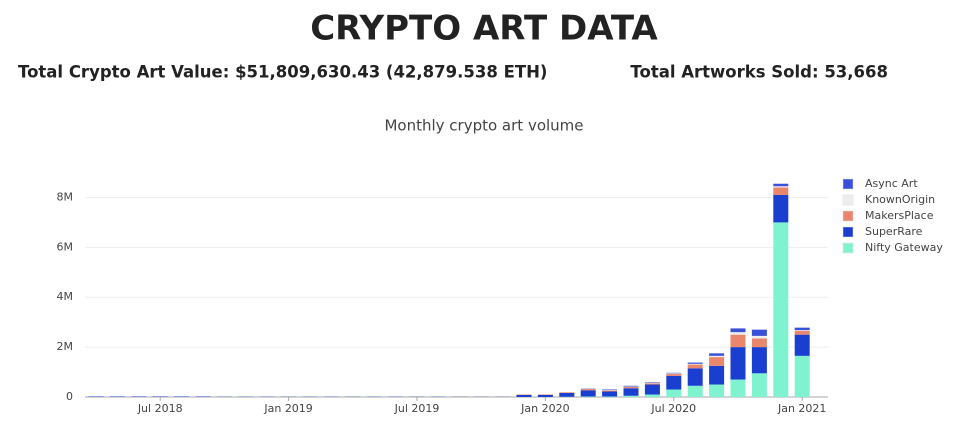 The height and width of the screenshot is (446, 960). What do you see at coordinates (483, 126) in the screenshot?
I see `chart-title: Monthly crypto art volume` at bounding box center [483, 126].